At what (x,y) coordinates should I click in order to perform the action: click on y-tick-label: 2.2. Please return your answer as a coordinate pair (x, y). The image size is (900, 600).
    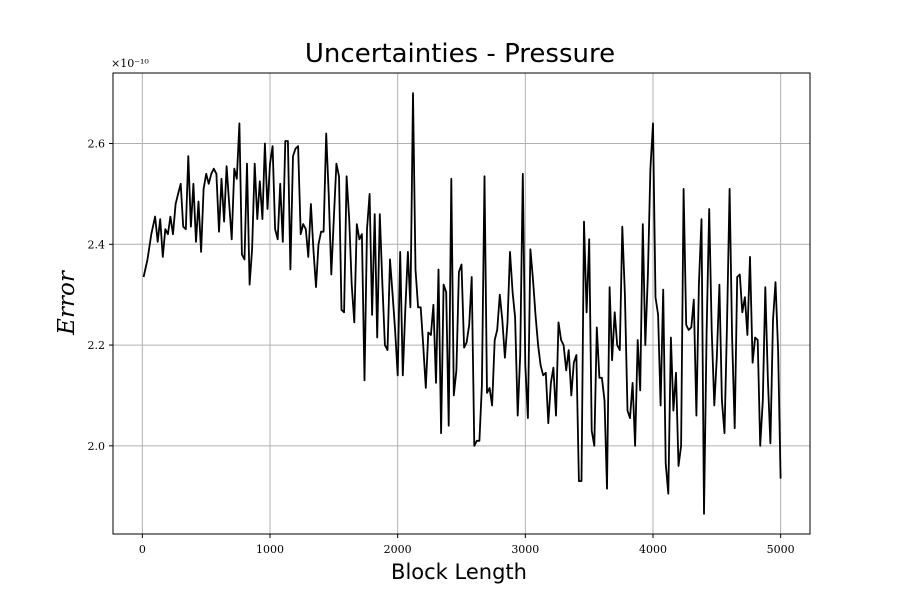
    Looking at the image, I should click on (97, 345).